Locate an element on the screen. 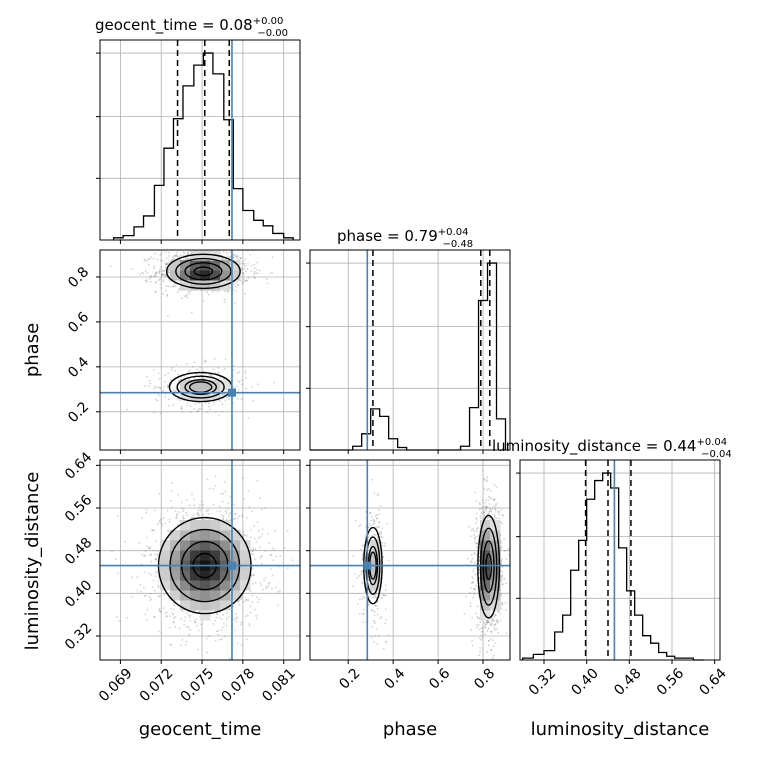  density-phase-vs-luminosity-distance-xtick-label: 0.2 is located at coordinates (349, 678).